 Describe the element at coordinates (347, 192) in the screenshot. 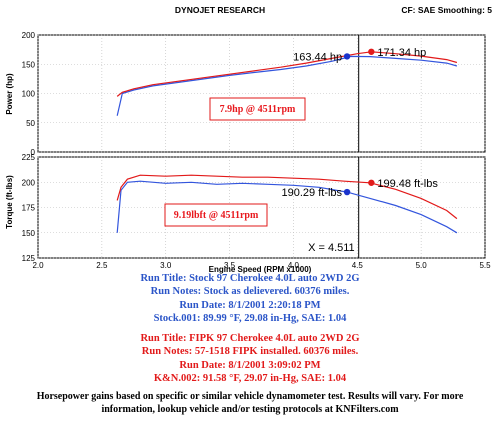

I see `torque-marker-stock` at that location.